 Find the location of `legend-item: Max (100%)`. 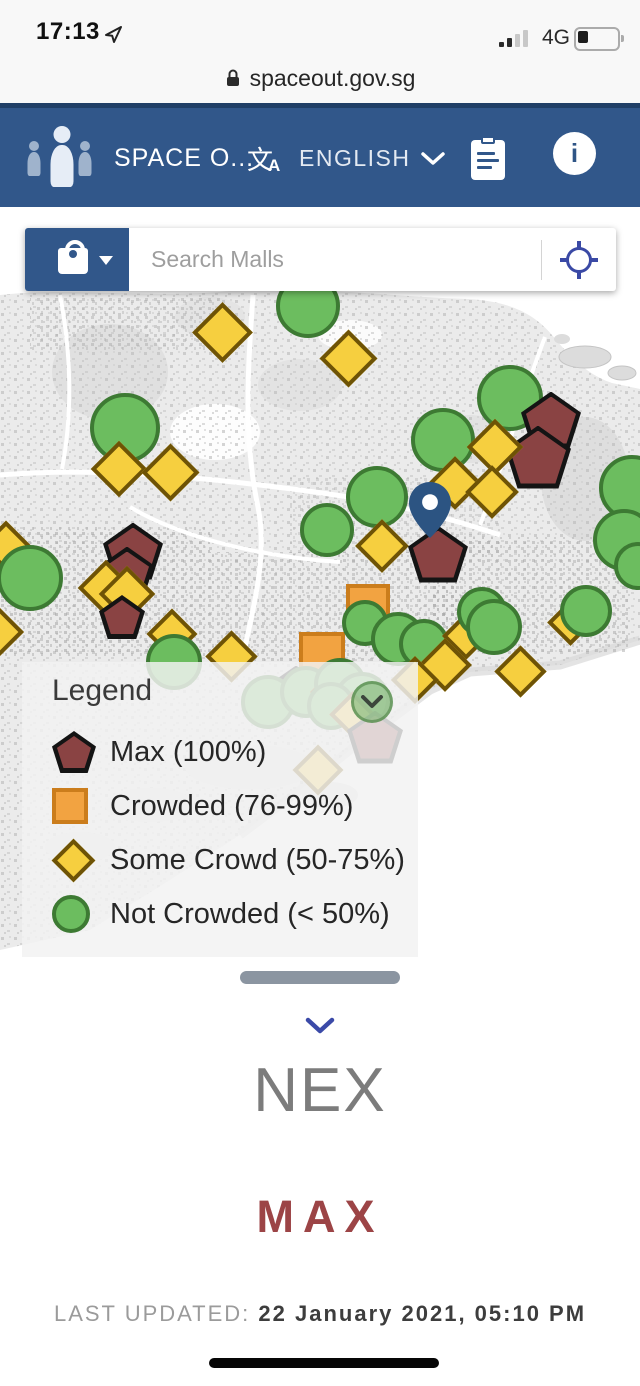

legend-item: Max (100%) is located at coordinates (228, 752).